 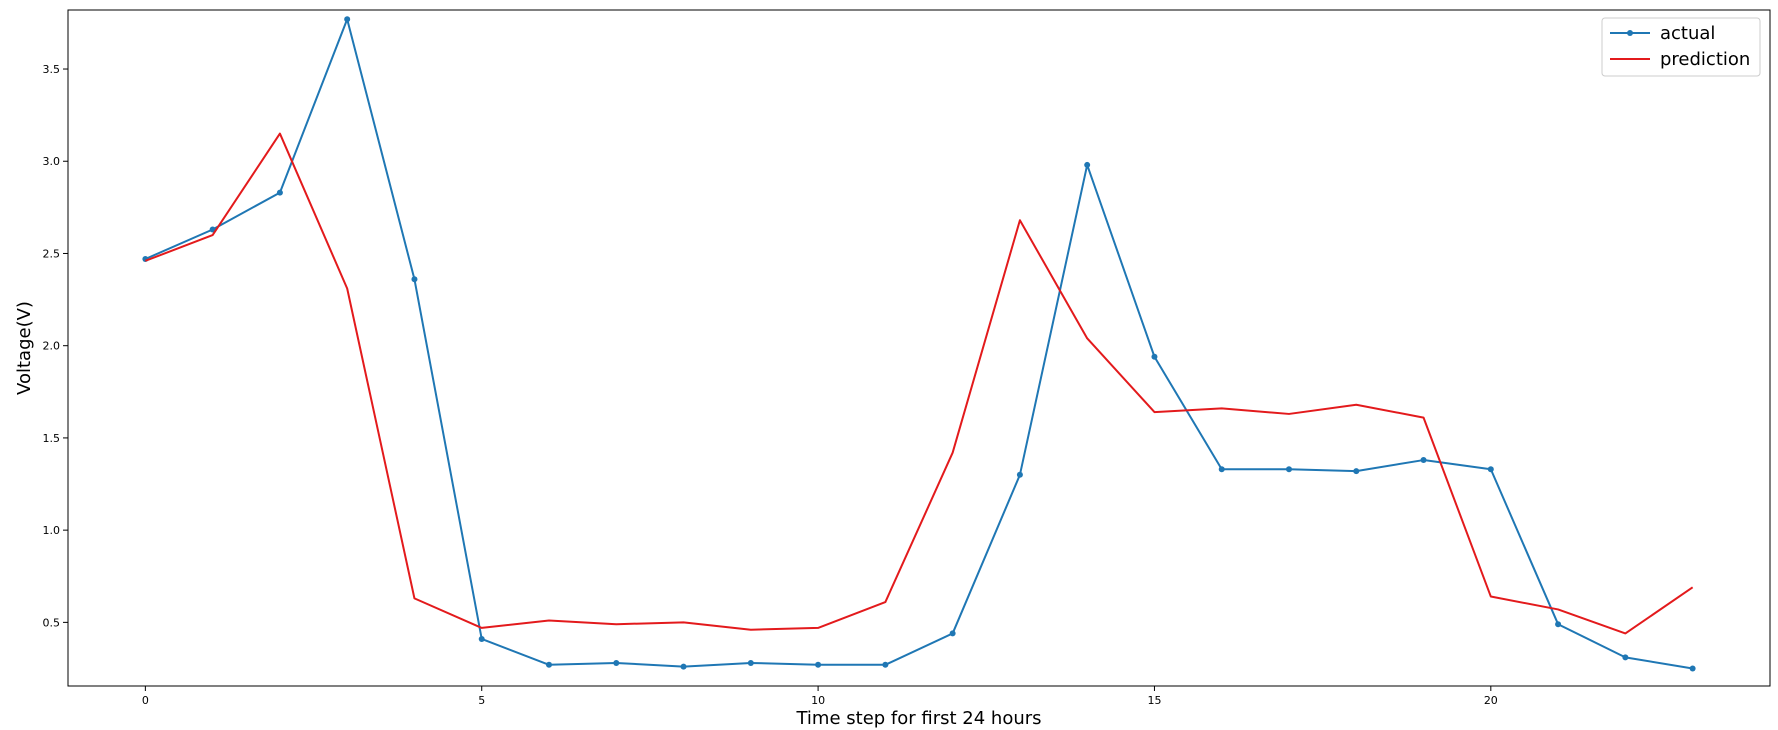 What do you see at coordinates (1705, 59) in the screenshot?
I see `legend-label-prediction: prediction` at bounding box center [1705, 59].